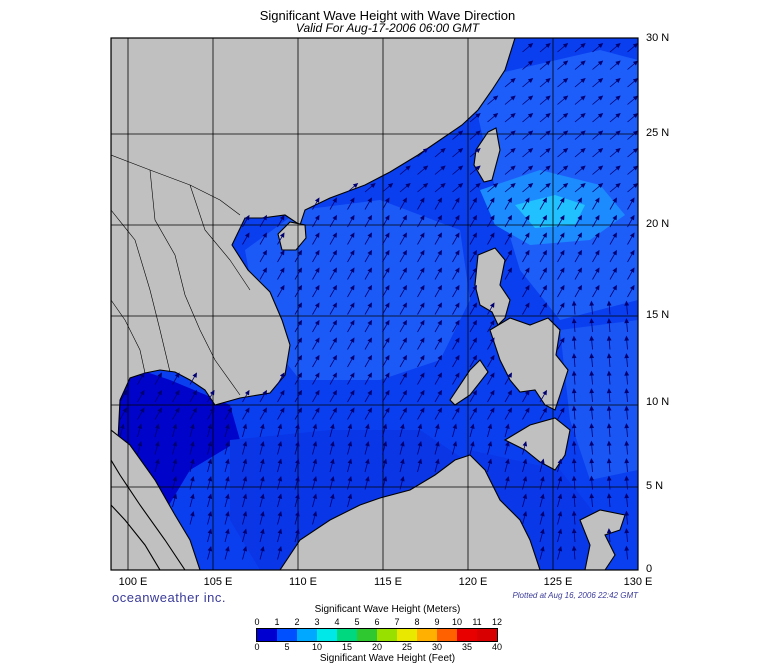 This screenshot has width=775, height=665. I want to click on land-hainan, so click(292, 236).